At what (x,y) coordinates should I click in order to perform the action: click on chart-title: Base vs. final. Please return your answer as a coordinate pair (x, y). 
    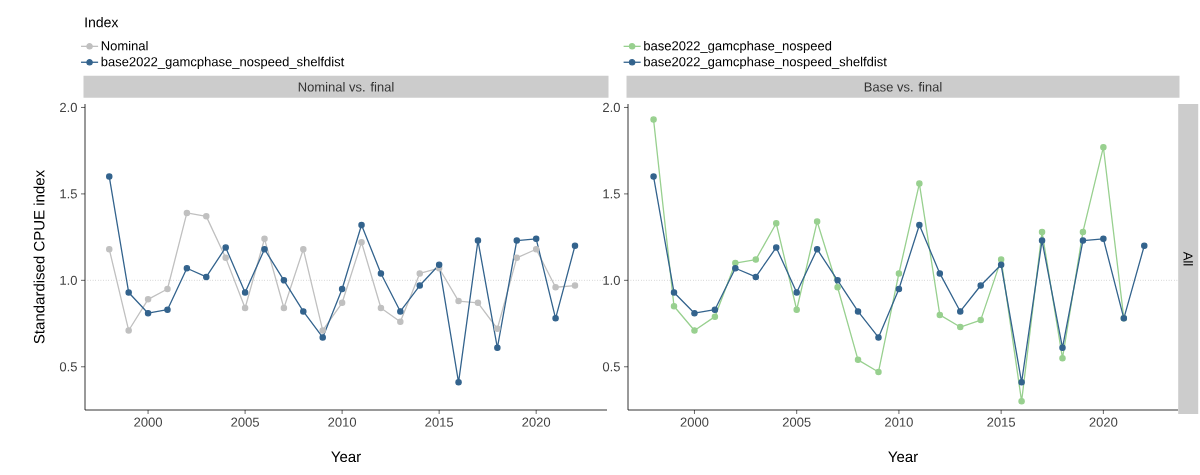
    Looking at the image, I should click on (903, 87).